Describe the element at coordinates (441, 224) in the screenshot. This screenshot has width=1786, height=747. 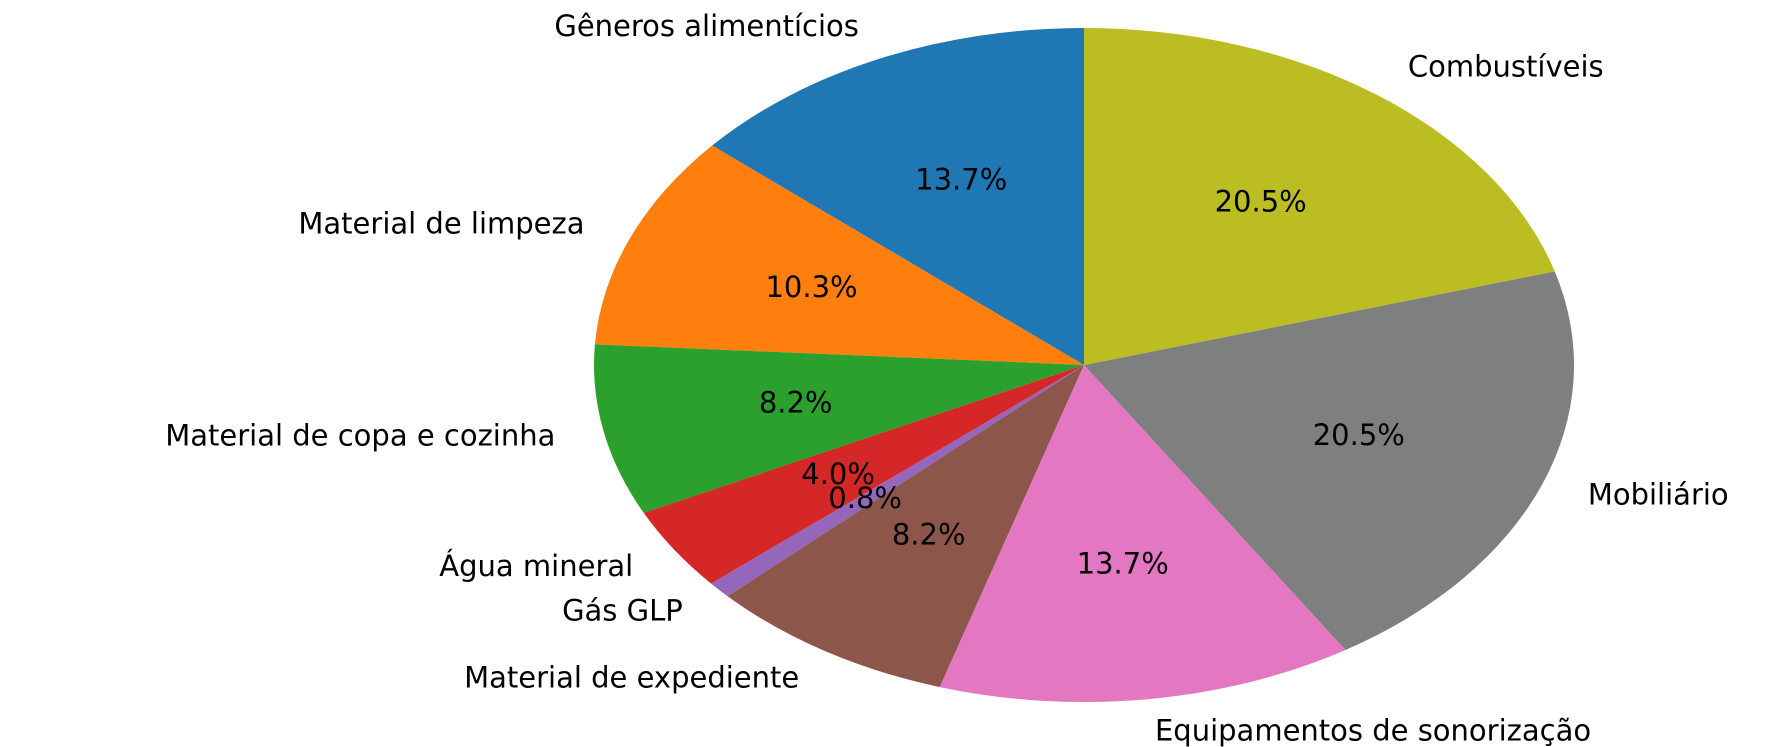
I see `slice-label: Material de limpeza` at that location.